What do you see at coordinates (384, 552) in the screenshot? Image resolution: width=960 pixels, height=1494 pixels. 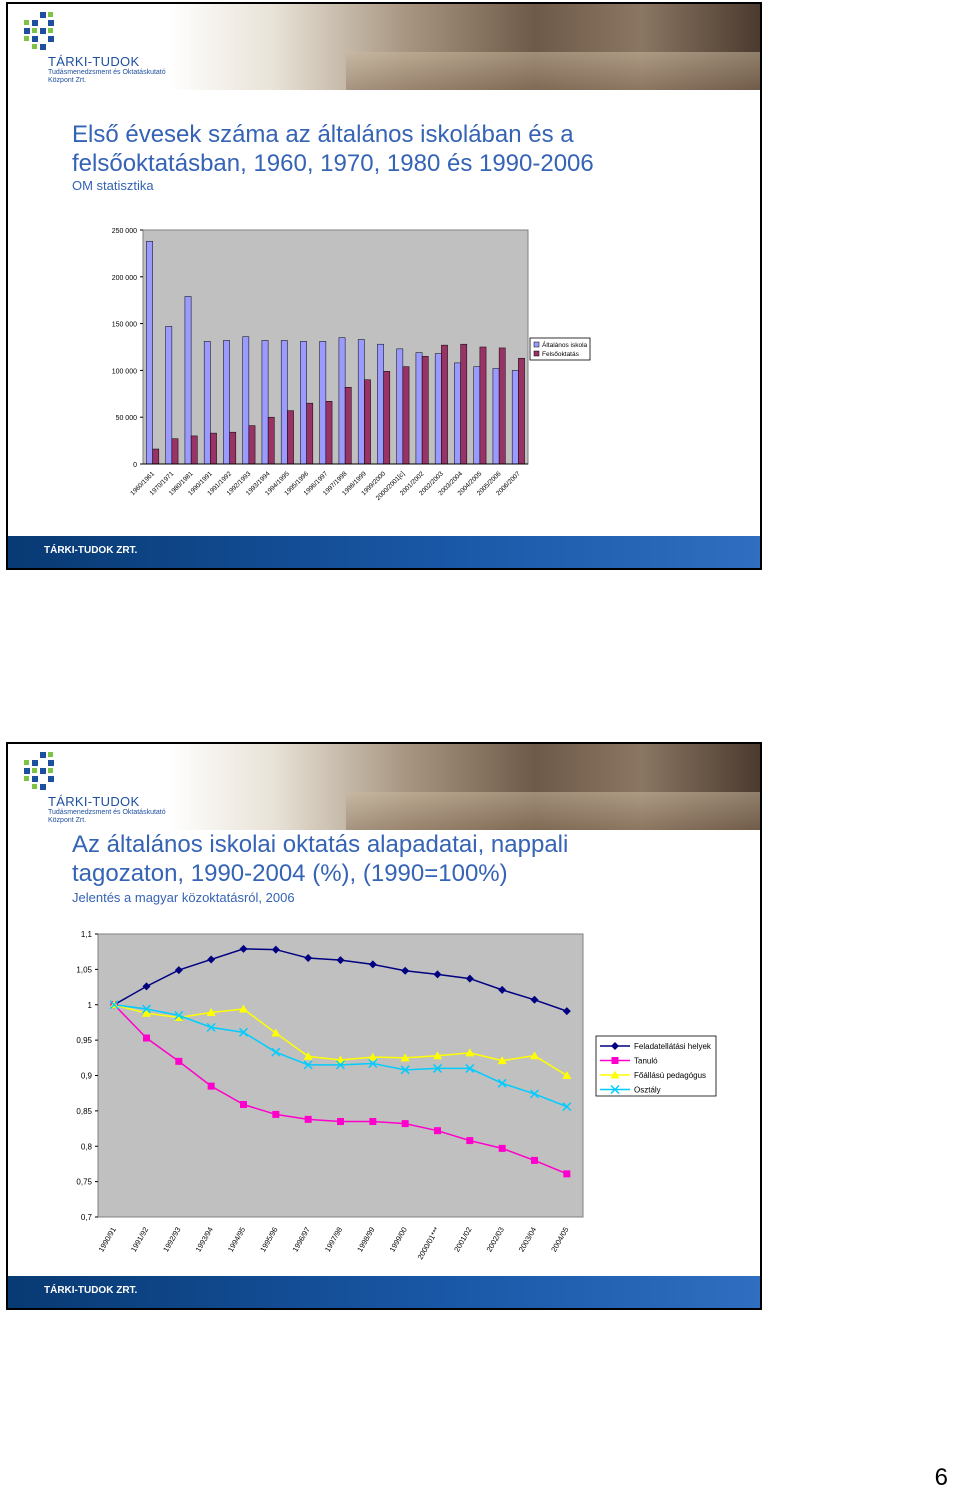 I see `slide-footer: TÁRKI-TUDOK ZRT.` at bounding box center [384, 552].